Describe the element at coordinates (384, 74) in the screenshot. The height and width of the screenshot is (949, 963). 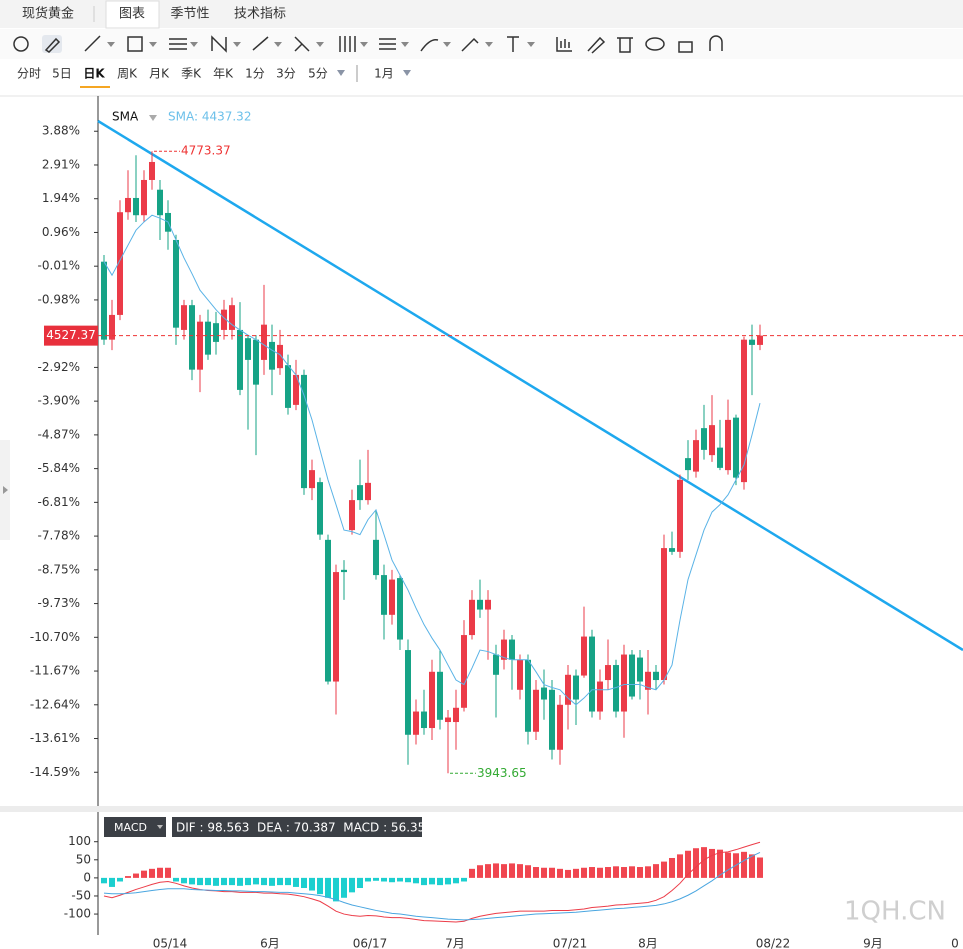
I see `range: 1月` at that location.